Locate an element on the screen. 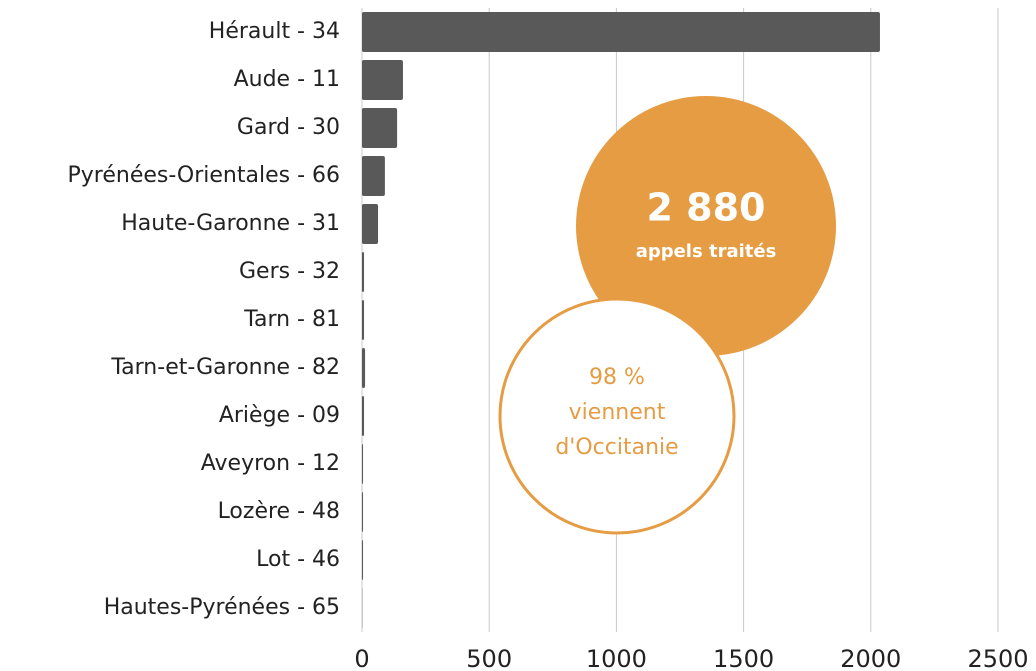 The width and height of the screenshot is (1036, 671). y-tick-label: Gard - 30 is located at coordinates (288, 127).